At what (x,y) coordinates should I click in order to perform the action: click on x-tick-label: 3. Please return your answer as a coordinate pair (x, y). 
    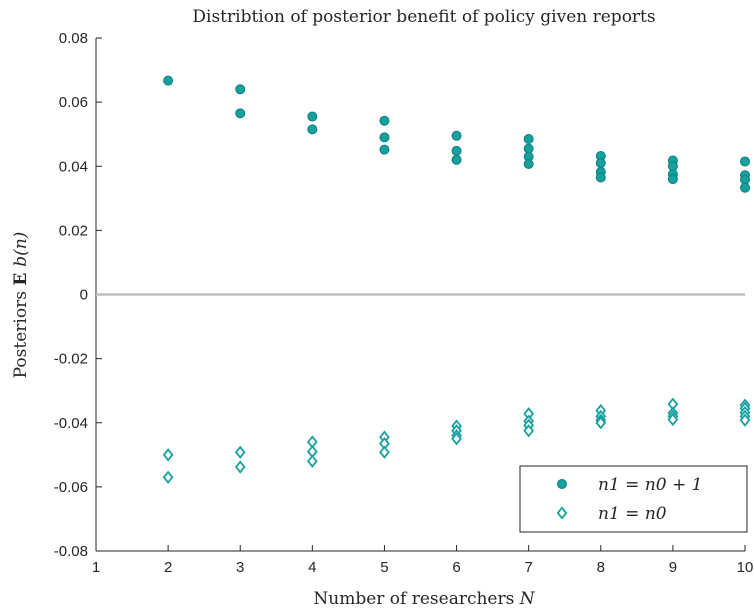
    Looking at the image, I should click on (240, 567).